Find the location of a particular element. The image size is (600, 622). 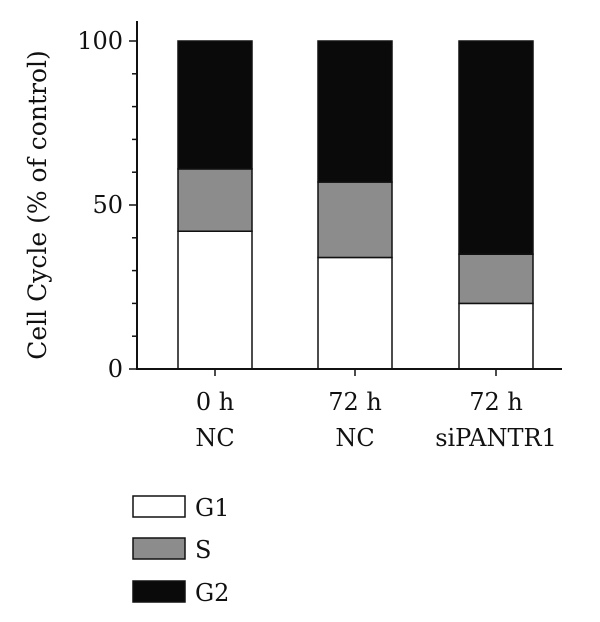

x-tick-label: siPANTR1 is located at coordinates (496, 438).